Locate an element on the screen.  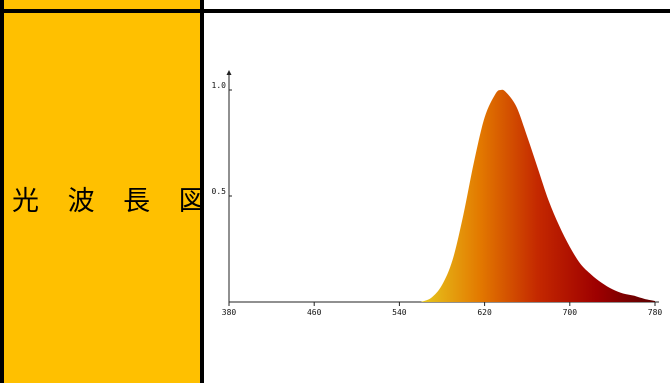
x-ticks: 380 460 540 620 700 780 is located at coordinates (442, 309).